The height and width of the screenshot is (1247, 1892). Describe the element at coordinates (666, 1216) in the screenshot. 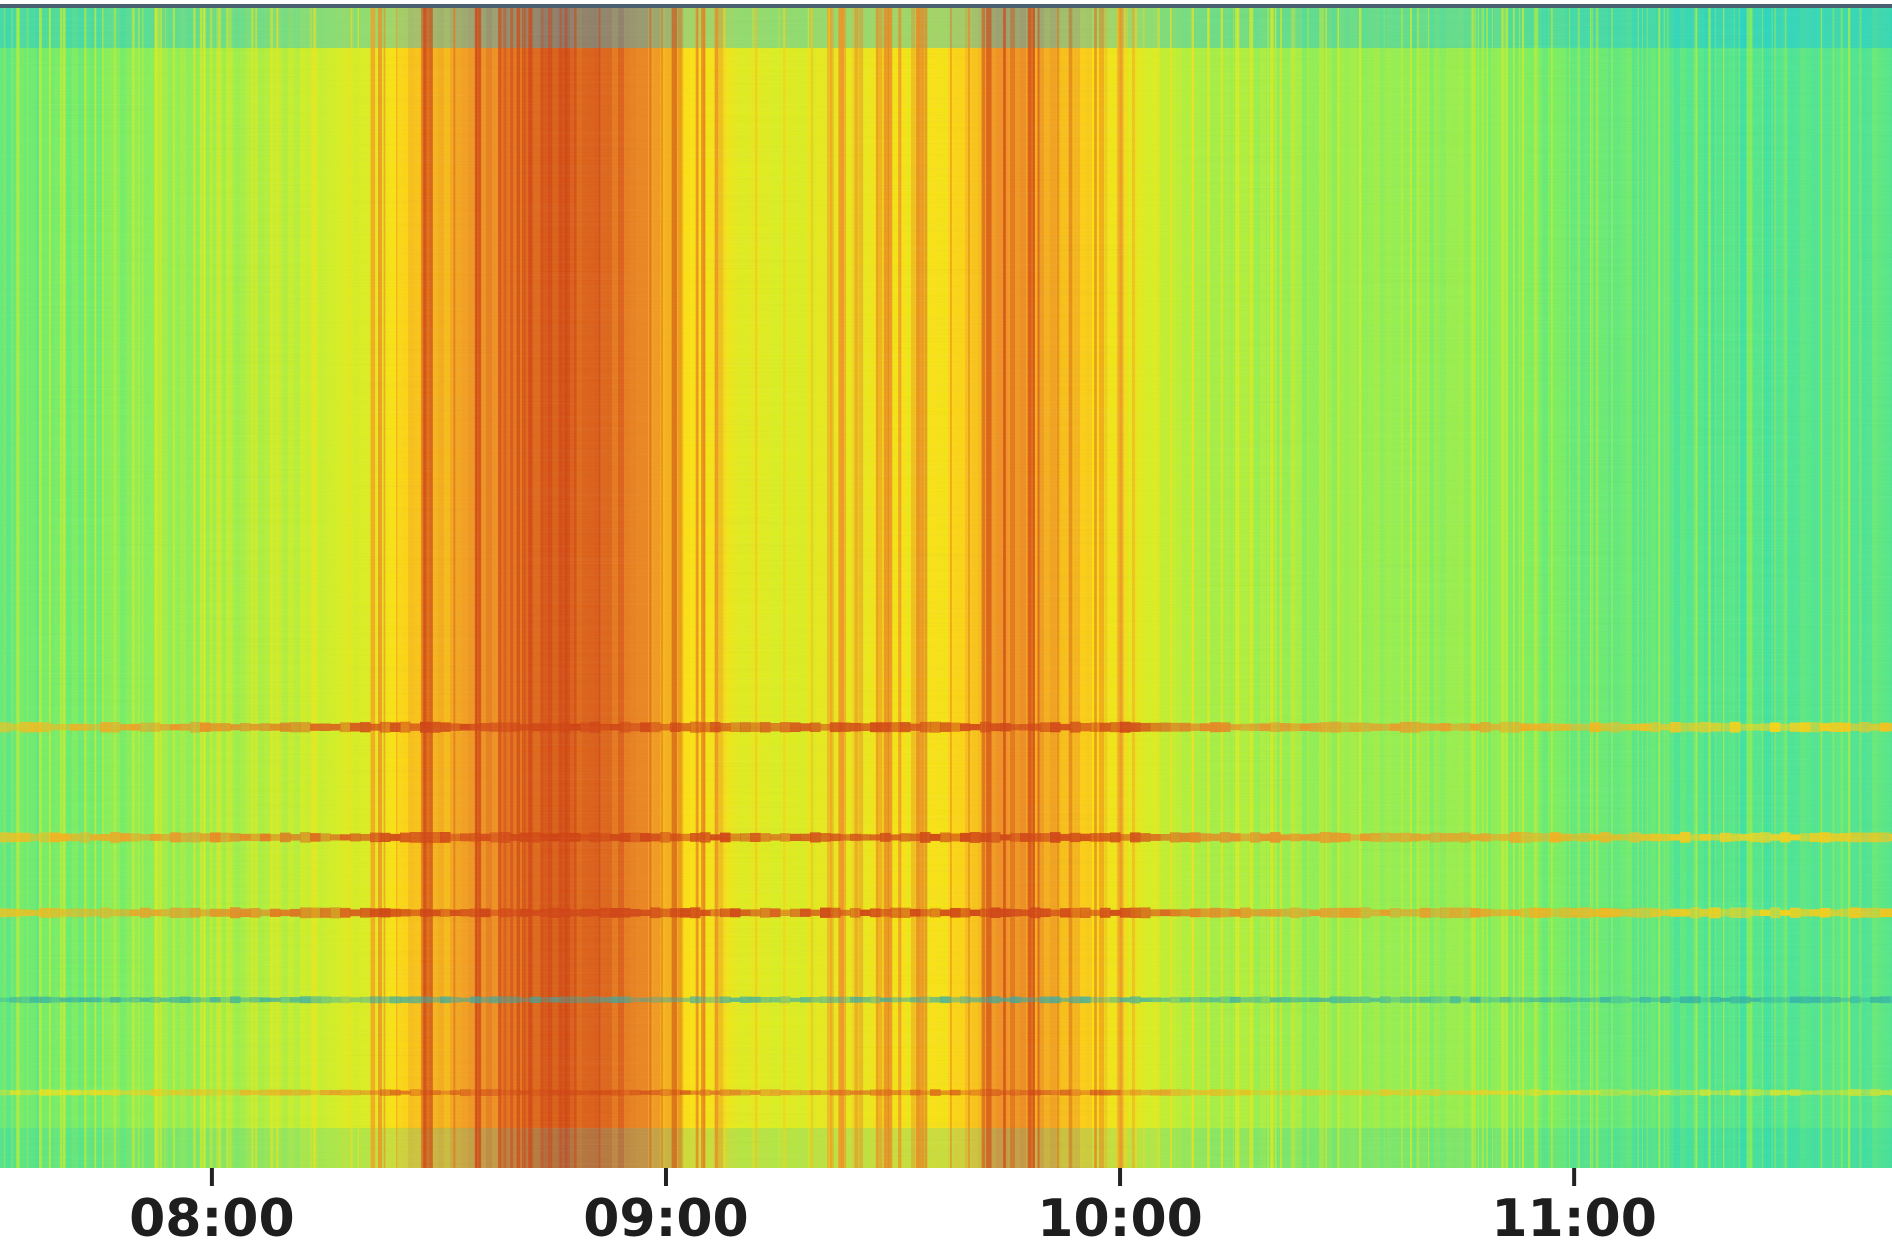

I see `x-tick-label: 09:00` at that location.